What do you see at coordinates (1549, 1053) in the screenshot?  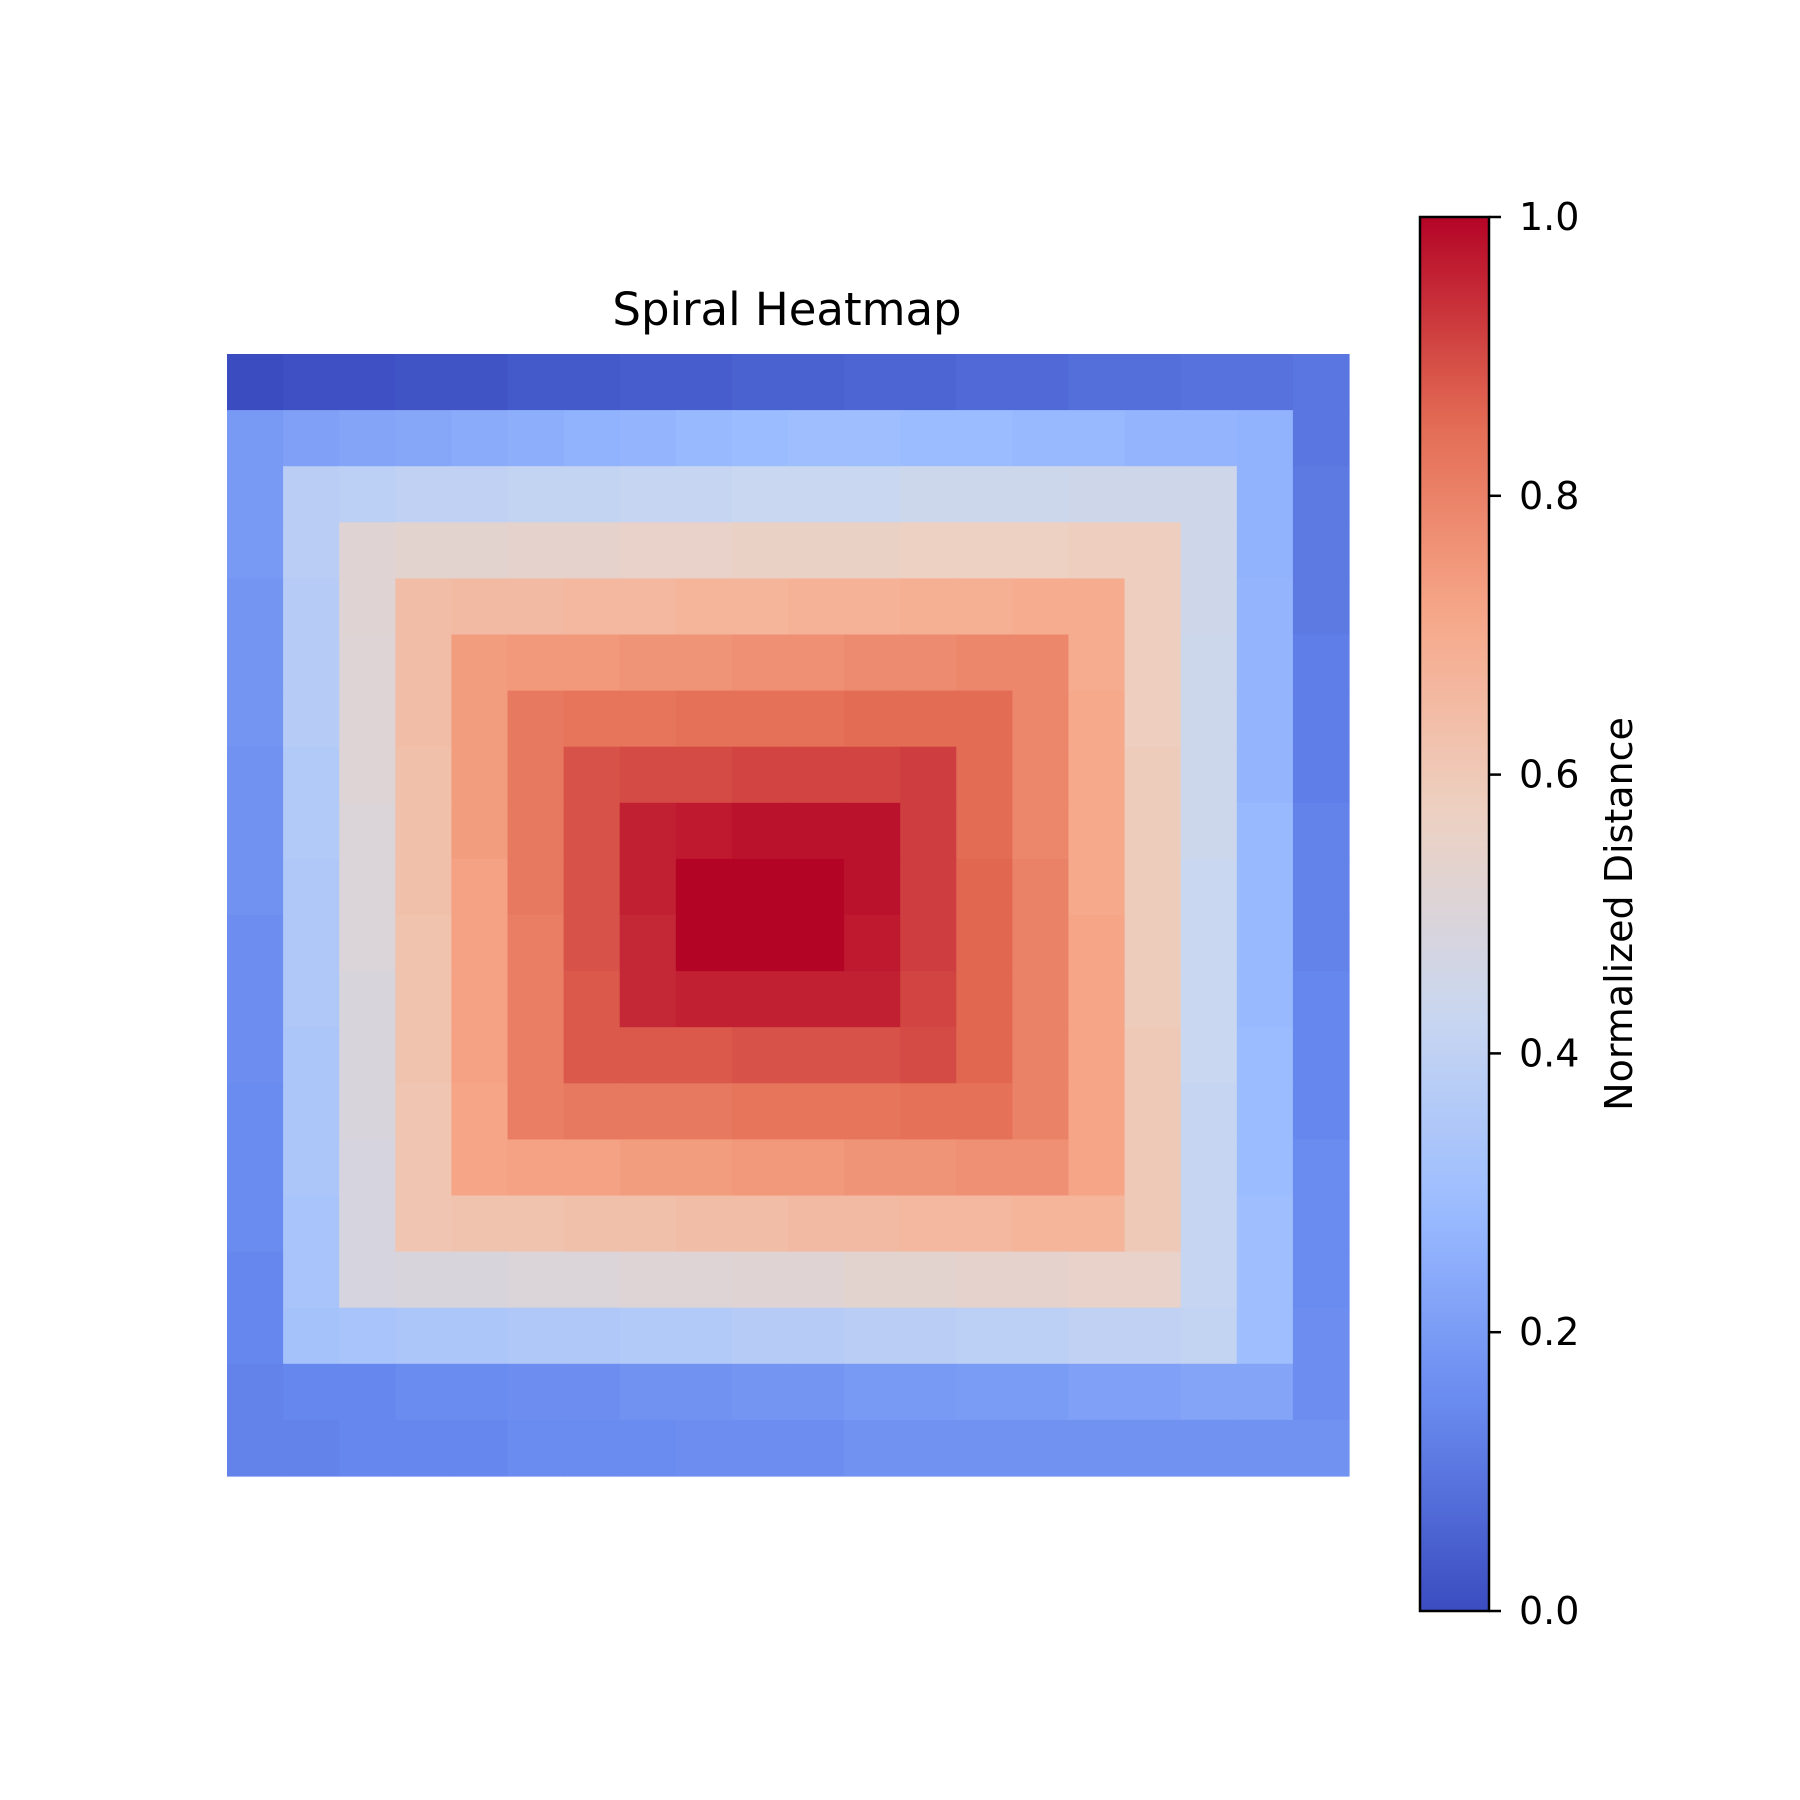 I see `colorbar-tick-label: 0.4` at bounding box center [1549, 1053].